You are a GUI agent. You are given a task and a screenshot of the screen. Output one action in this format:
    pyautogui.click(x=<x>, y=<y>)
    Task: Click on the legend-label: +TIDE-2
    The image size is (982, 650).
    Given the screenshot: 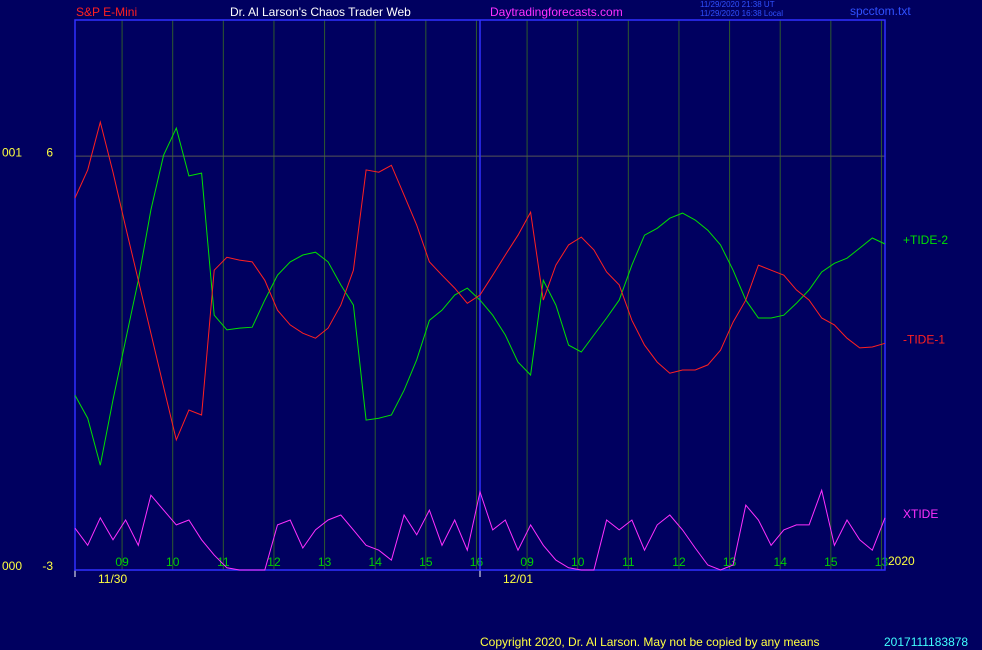 What is the action you would take?
    pyautogui.click(x=925, y=240)
    